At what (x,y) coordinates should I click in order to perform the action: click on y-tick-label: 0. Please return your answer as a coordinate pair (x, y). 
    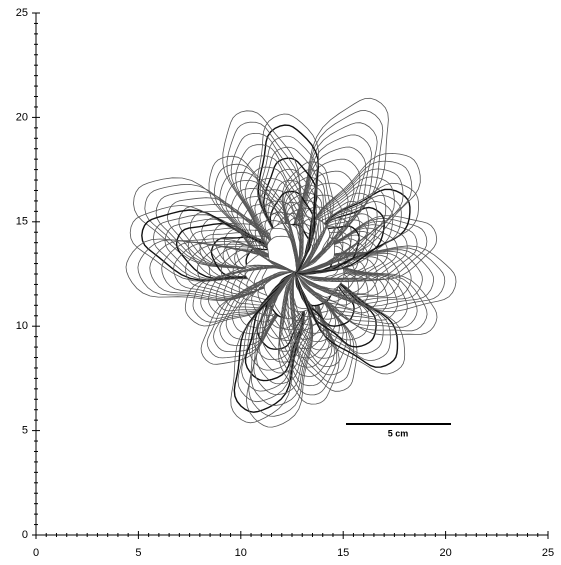
    Looking at the image, I should click on (25, 535).